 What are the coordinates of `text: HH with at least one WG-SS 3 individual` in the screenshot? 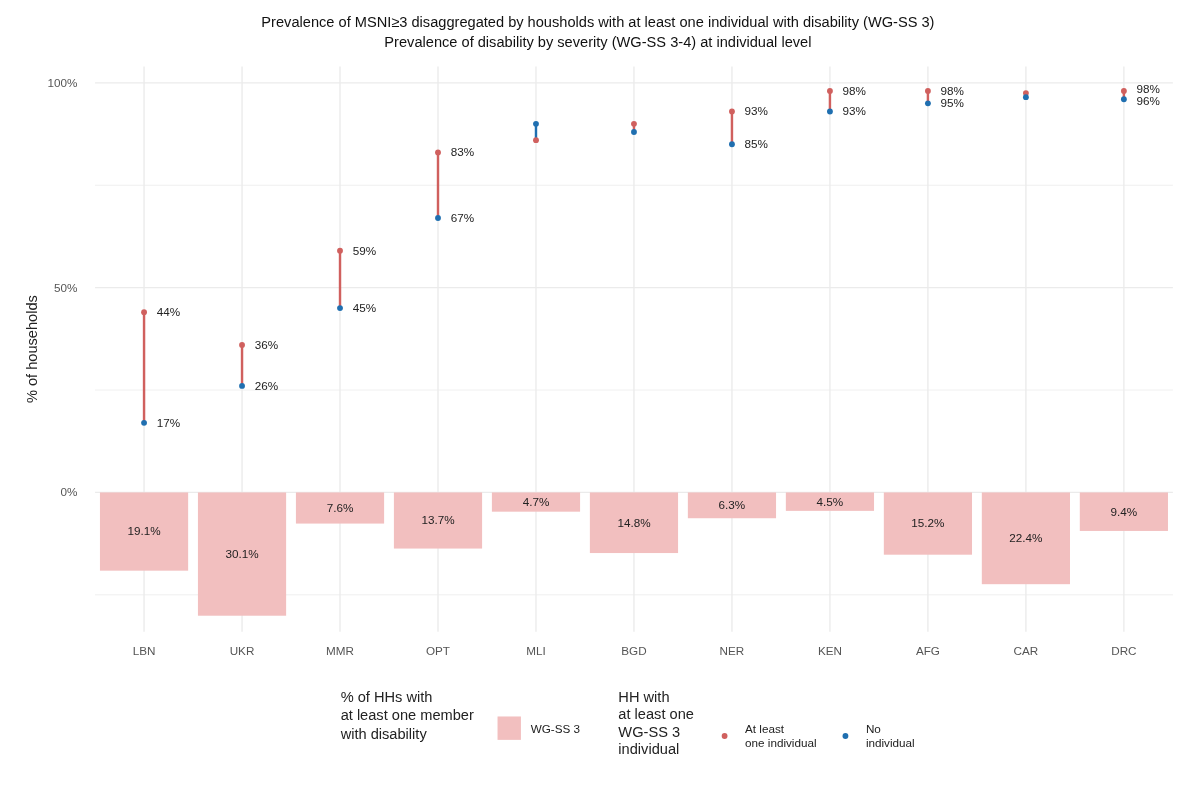 It's located at (656, 723).